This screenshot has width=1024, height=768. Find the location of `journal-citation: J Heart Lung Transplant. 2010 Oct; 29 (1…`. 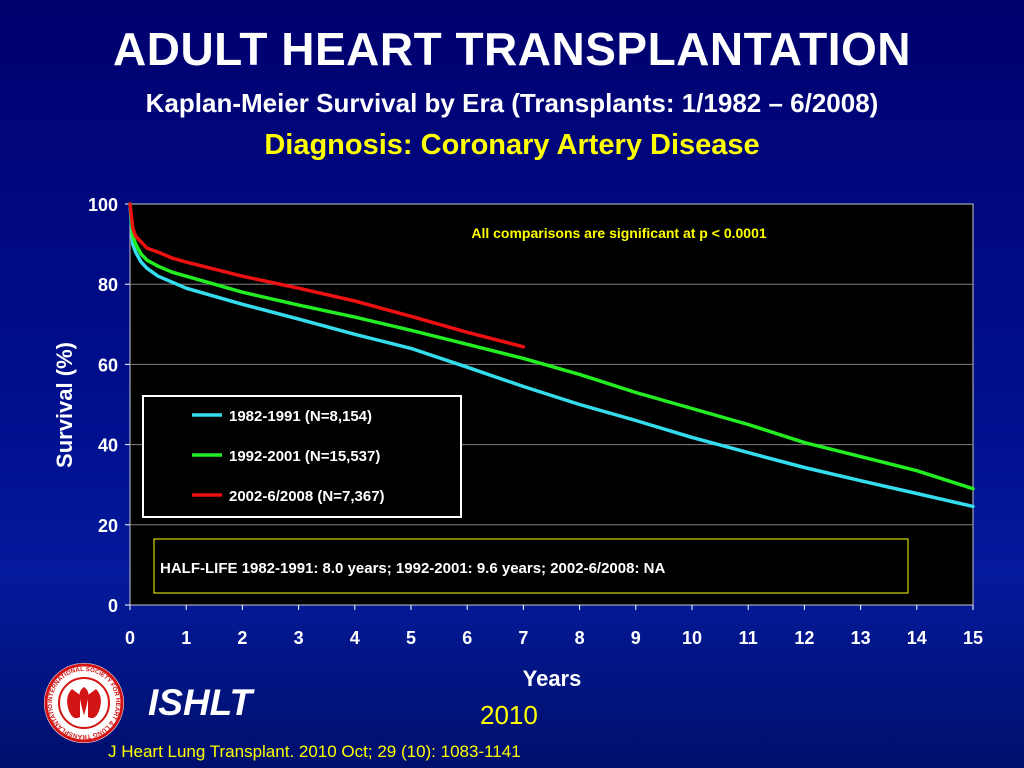

journal-citation: J Heart Lung Transplant. 2010 Oct; 29 (1… is located at coordinates (314, 751).